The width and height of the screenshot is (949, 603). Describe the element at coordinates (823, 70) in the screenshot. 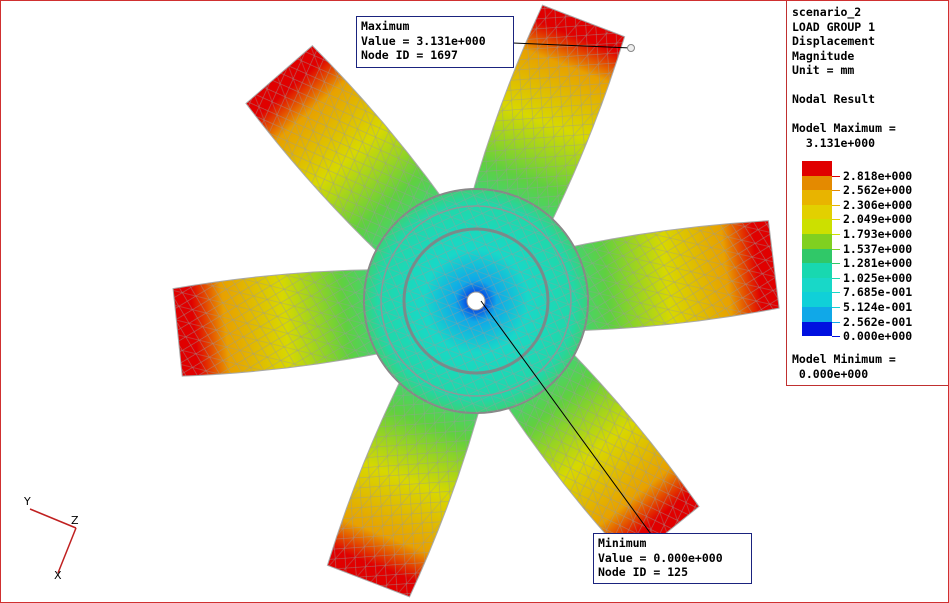

I see `legend-line: Unit = mm` at that location.